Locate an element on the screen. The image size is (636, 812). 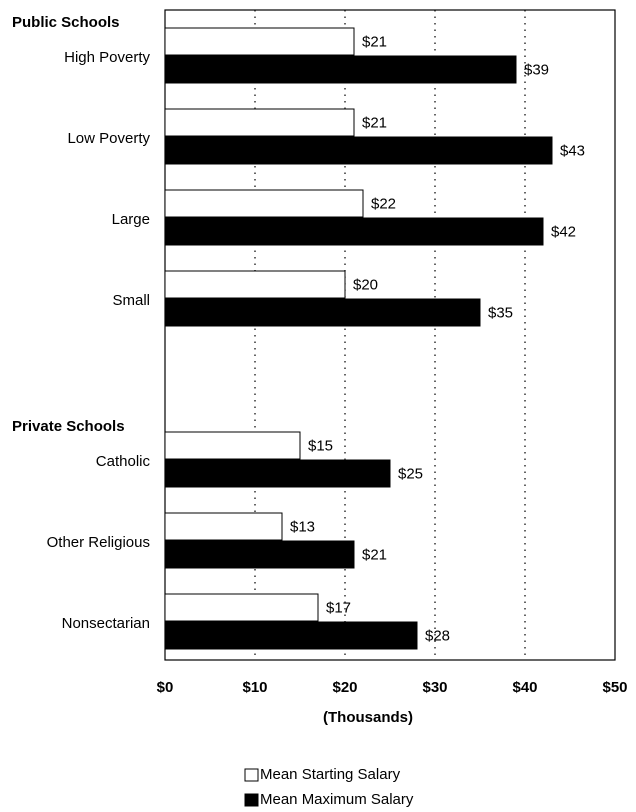
x-tick-label: $50 is located at coordinates (614, 687).